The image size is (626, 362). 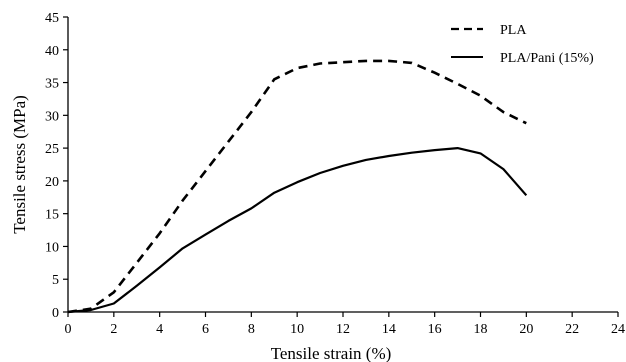 What do you see at coordinates (526, 329) in the screenshot?
I see `x-tick-label: 20` at bounding box center [526, 329].